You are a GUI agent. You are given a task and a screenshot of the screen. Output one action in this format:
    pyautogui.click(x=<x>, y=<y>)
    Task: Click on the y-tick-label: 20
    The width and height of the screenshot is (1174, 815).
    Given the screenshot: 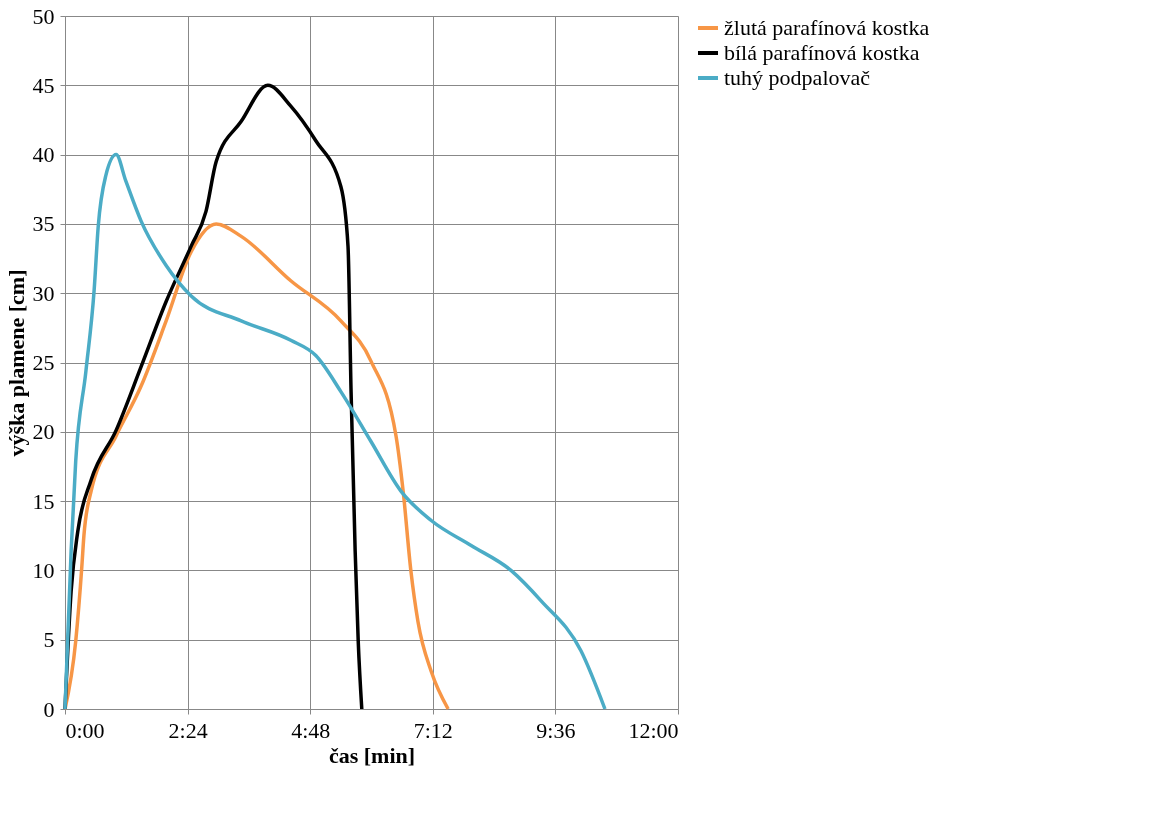 What is the action you would take?
    pyautogui.click(x=43, y=432)
    